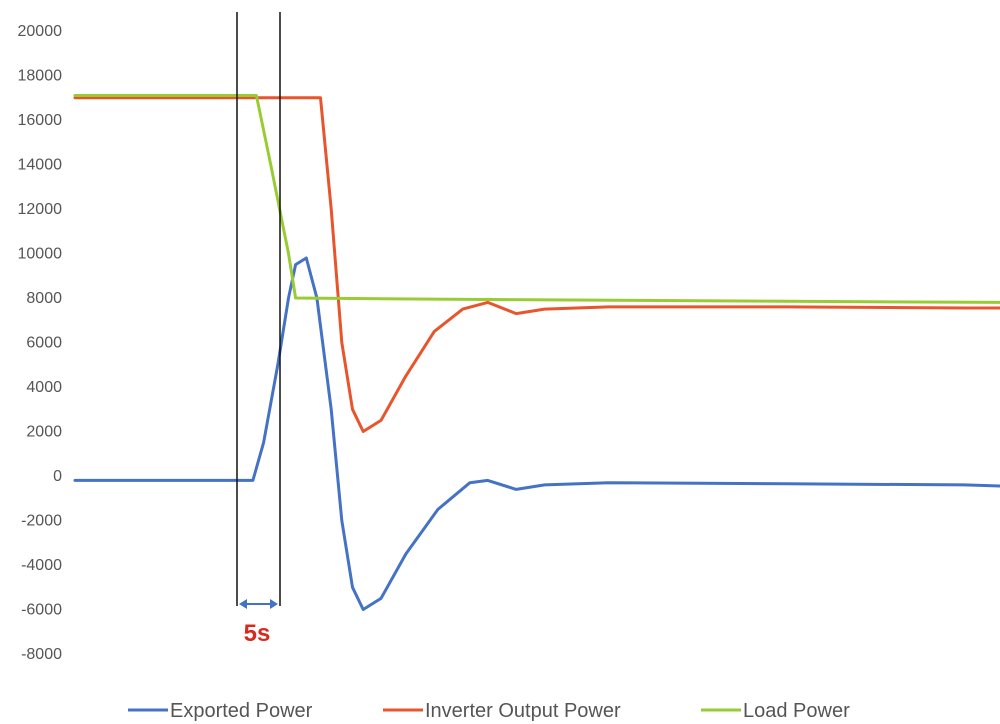 Image resolution: width=1000 pixels, height=724 pixels. What do you see at coordinates (40, 209) in the screenshot?
I see `y-tick-label: 12000` at bounding box center [40, 209].